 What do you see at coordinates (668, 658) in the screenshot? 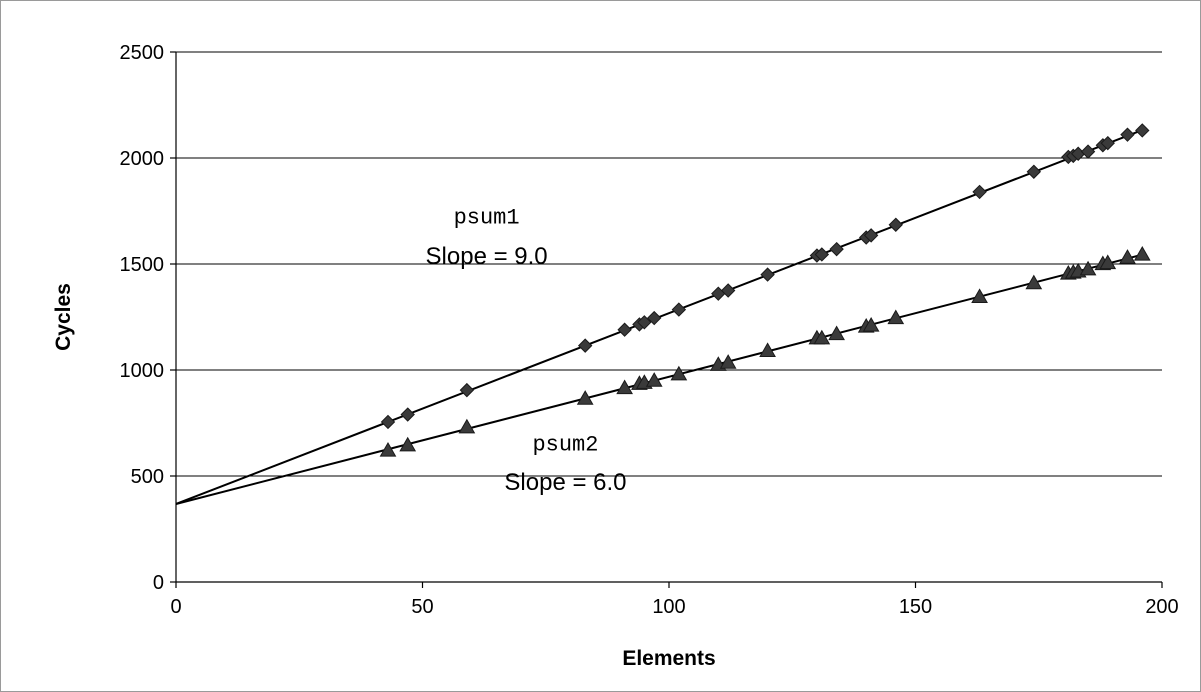
I see `x-axis-title: Elements` at bounding box center [668, 658].